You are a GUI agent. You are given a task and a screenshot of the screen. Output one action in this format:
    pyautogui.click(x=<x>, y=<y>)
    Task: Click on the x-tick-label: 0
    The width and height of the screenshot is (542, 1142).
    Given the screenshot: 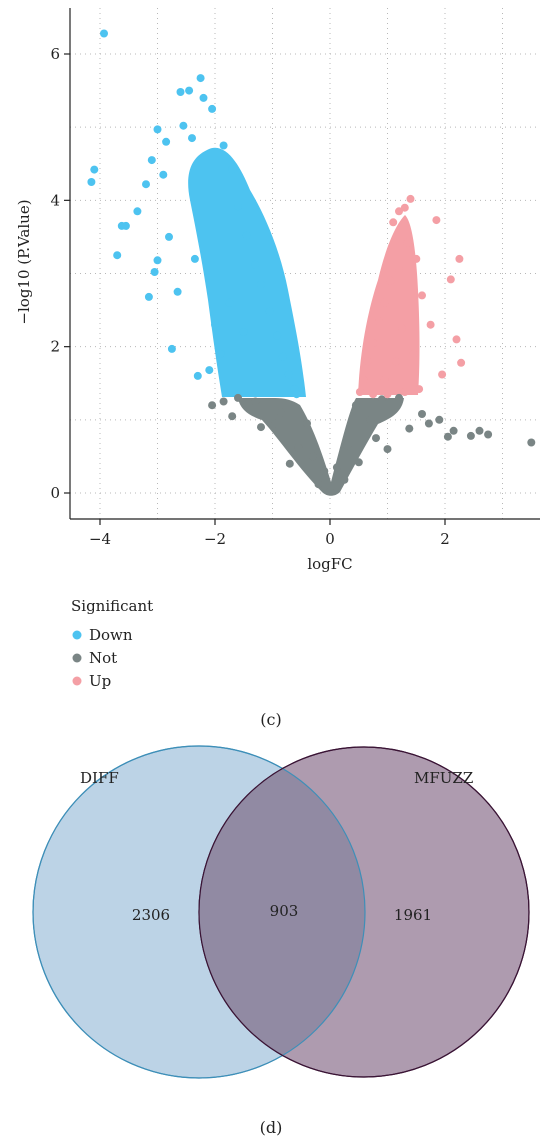 What is the action you would take?
    pyautogui.click(x=330, y=539)
    